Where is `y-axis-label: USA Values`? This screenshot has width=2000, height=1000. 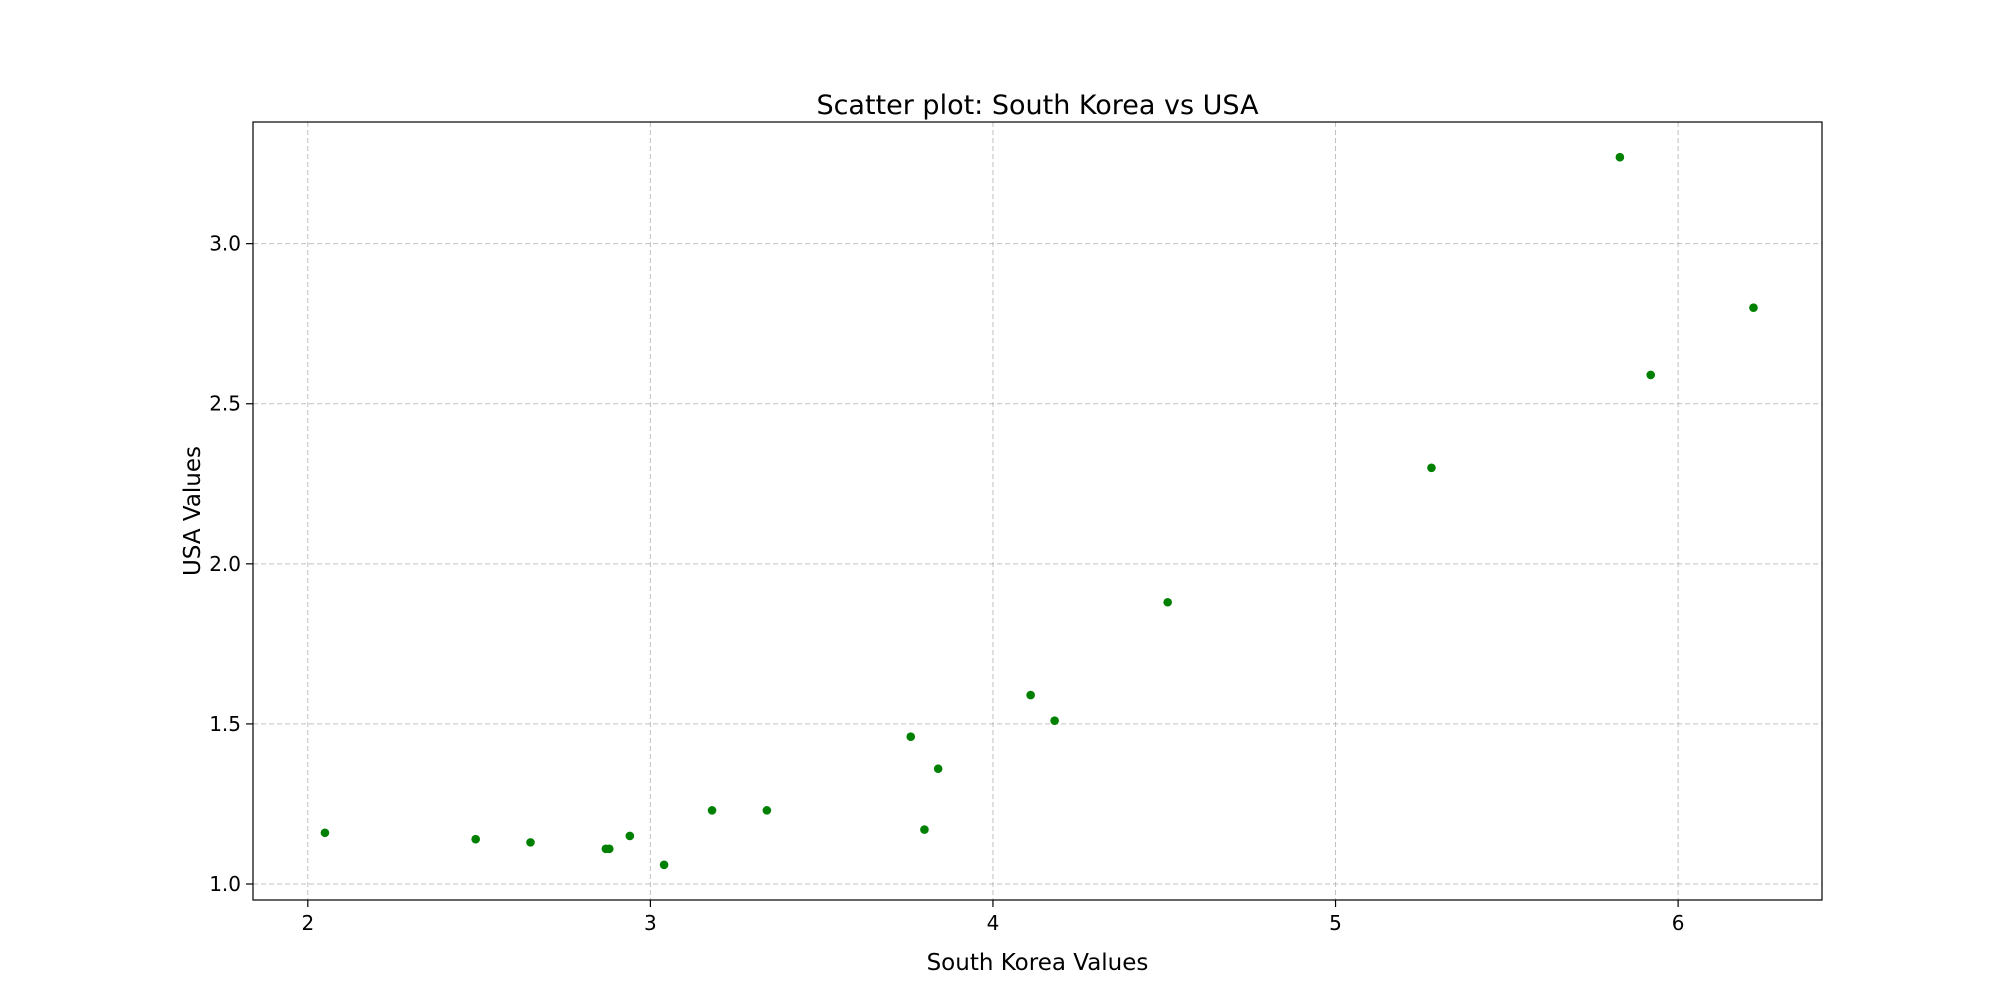
y-axis-label: USA Values is located at coordinates (193, 511).